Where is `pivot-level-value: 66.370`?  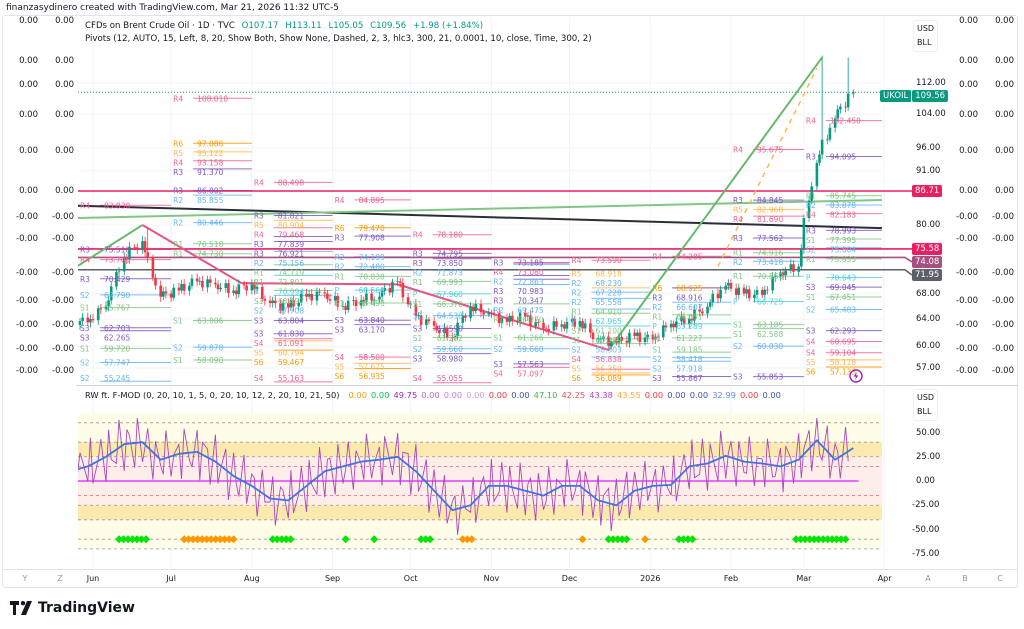 pivot-level-value: 66.370 is located at coordinates (530, 320).